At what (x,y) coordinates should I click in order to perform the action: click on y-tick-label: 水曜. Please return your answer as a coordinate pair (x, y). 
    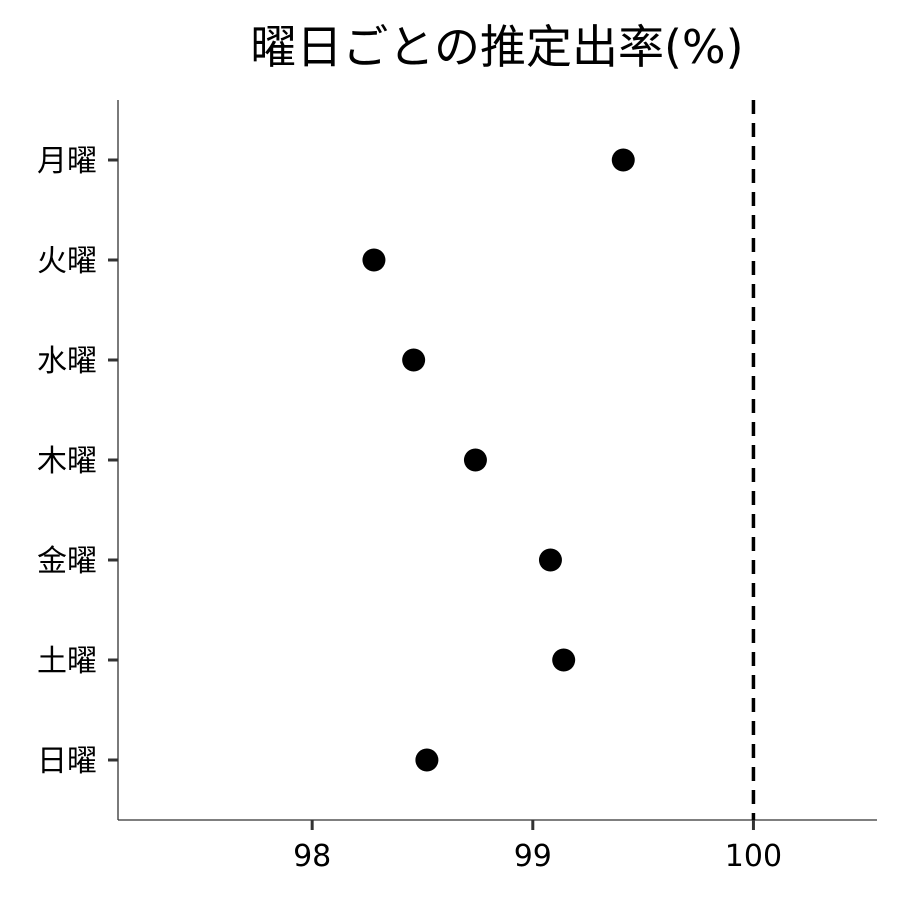
    Looking at the image, I should click on (67, 361).